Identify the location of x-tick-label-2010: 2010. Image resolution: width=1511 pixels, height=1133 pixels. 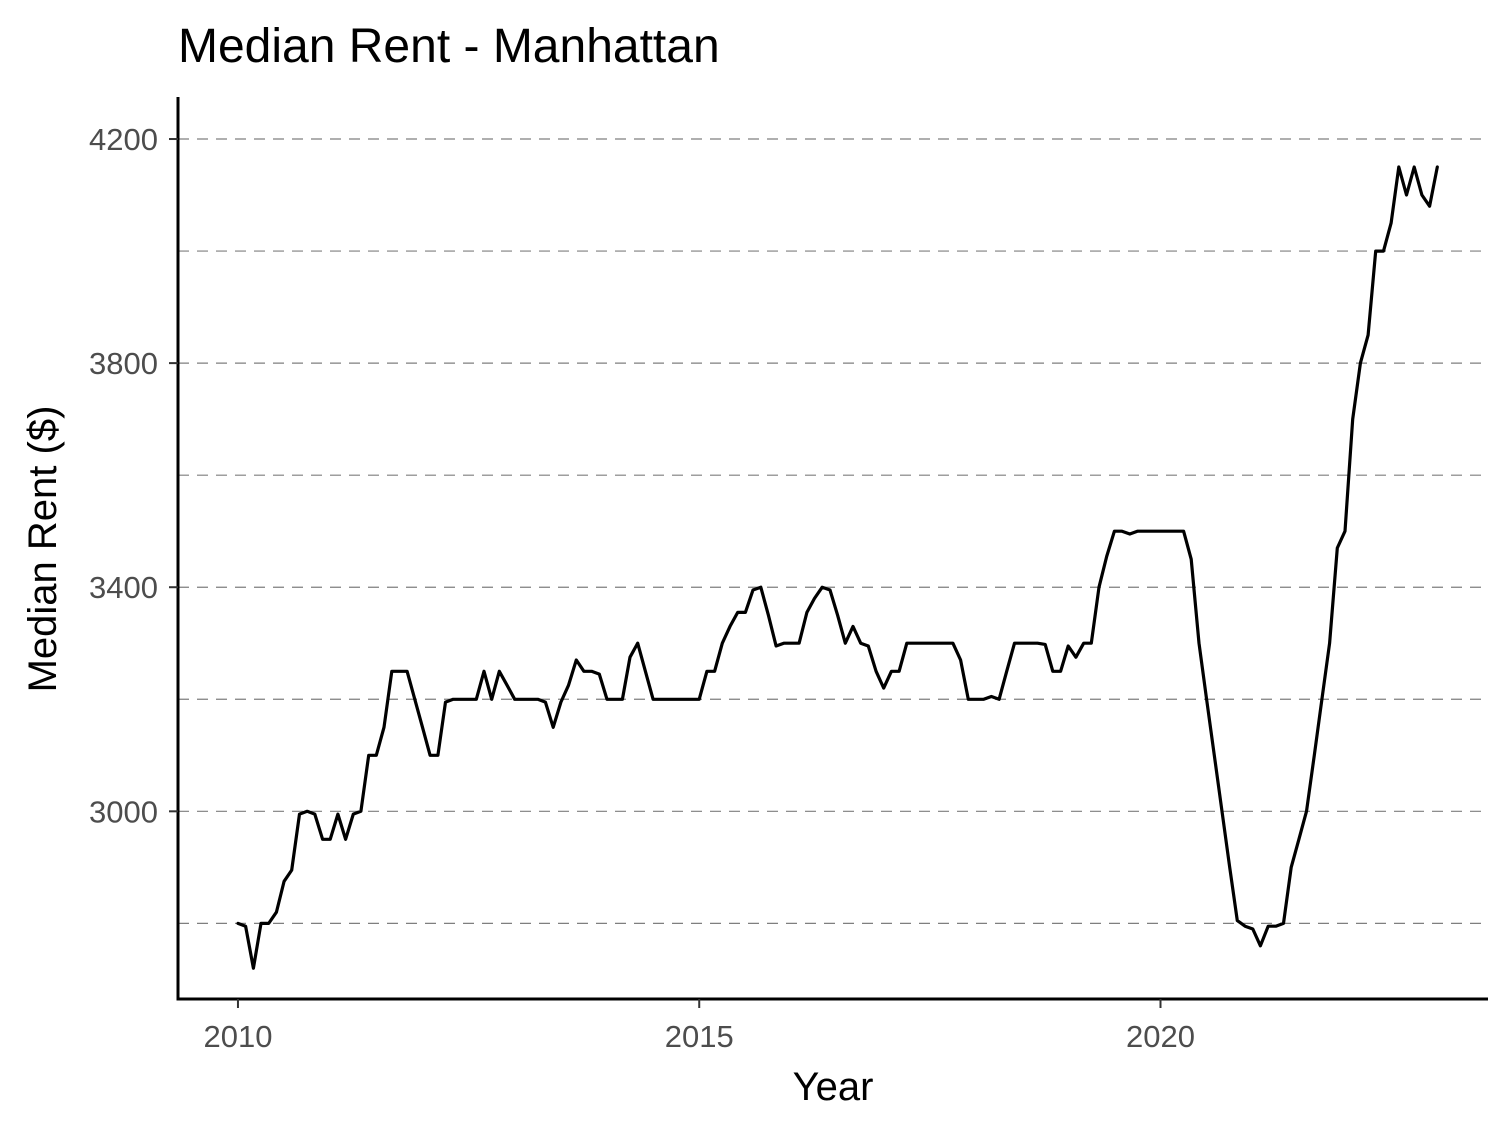
(237, 1036).